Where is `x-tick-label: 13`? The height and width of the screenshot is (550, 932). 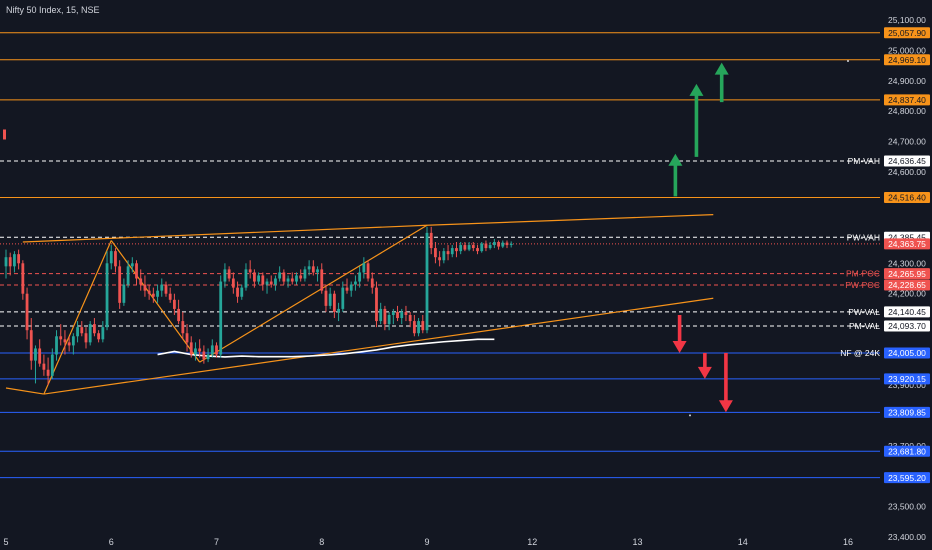 x-tick-label: 13 is located at coordinates (637, 542).